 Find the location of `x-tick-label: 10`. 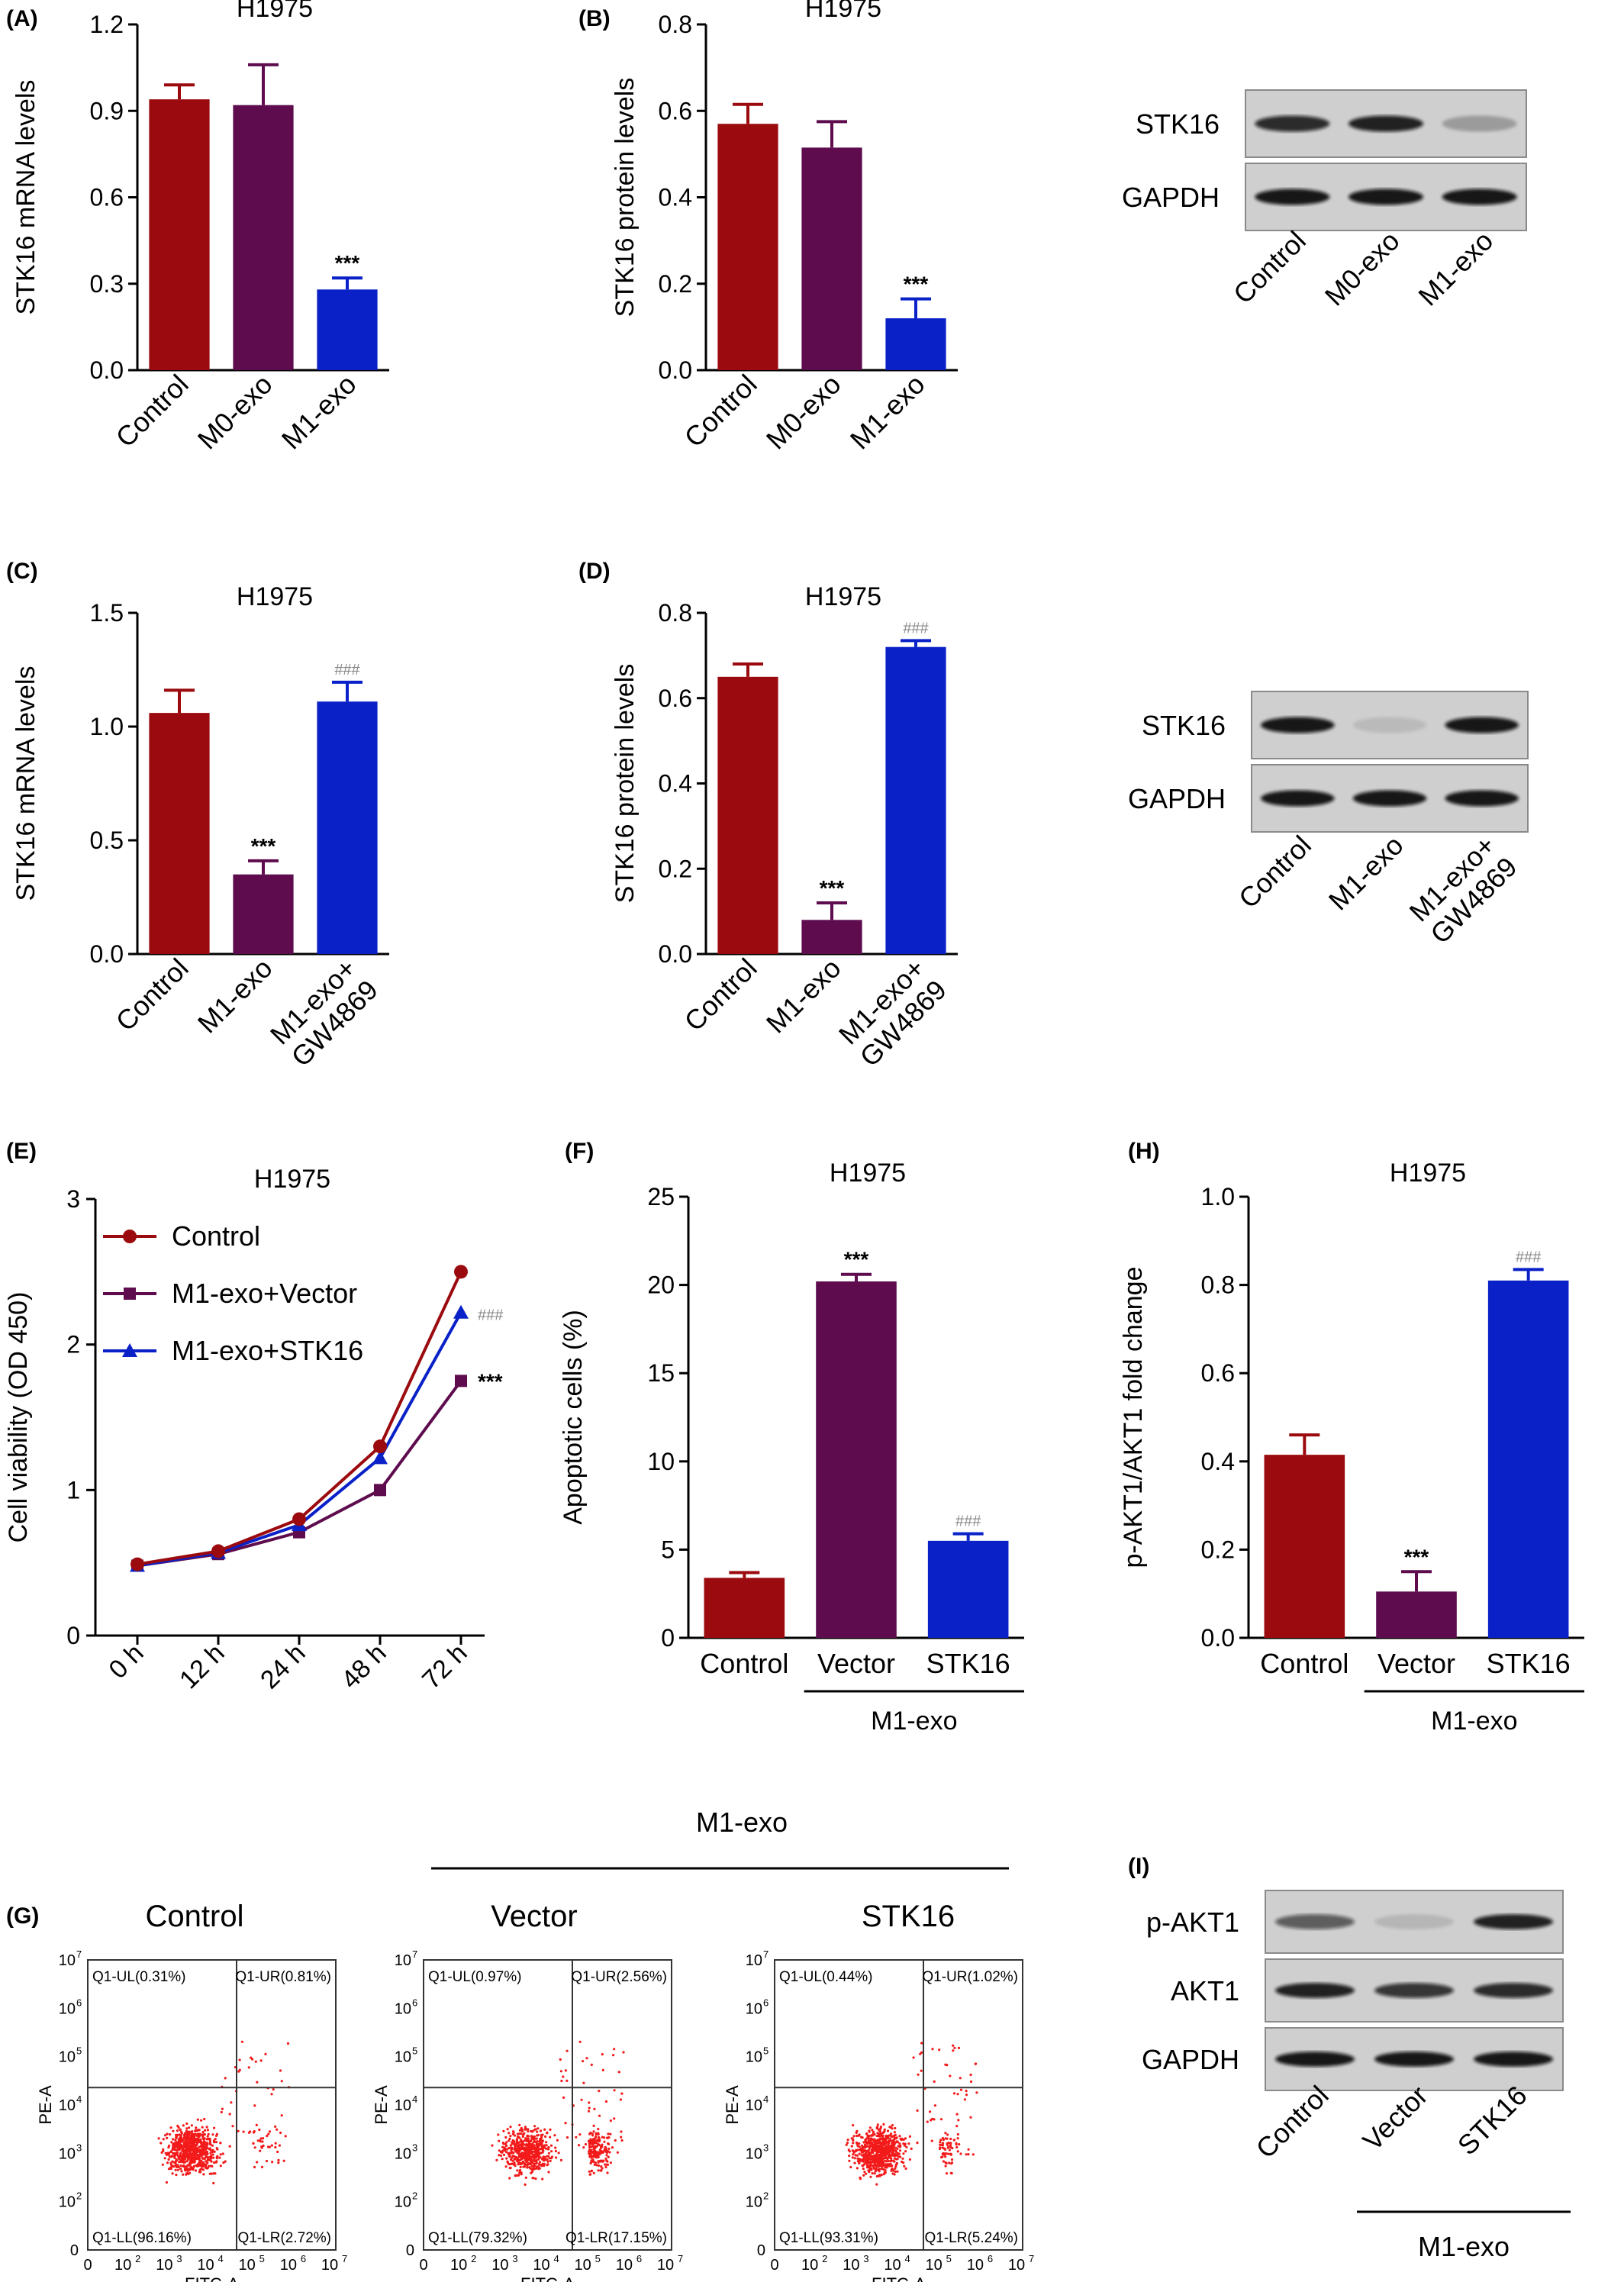

x-tick-label: 10 is located at coordinates (500, 2265).